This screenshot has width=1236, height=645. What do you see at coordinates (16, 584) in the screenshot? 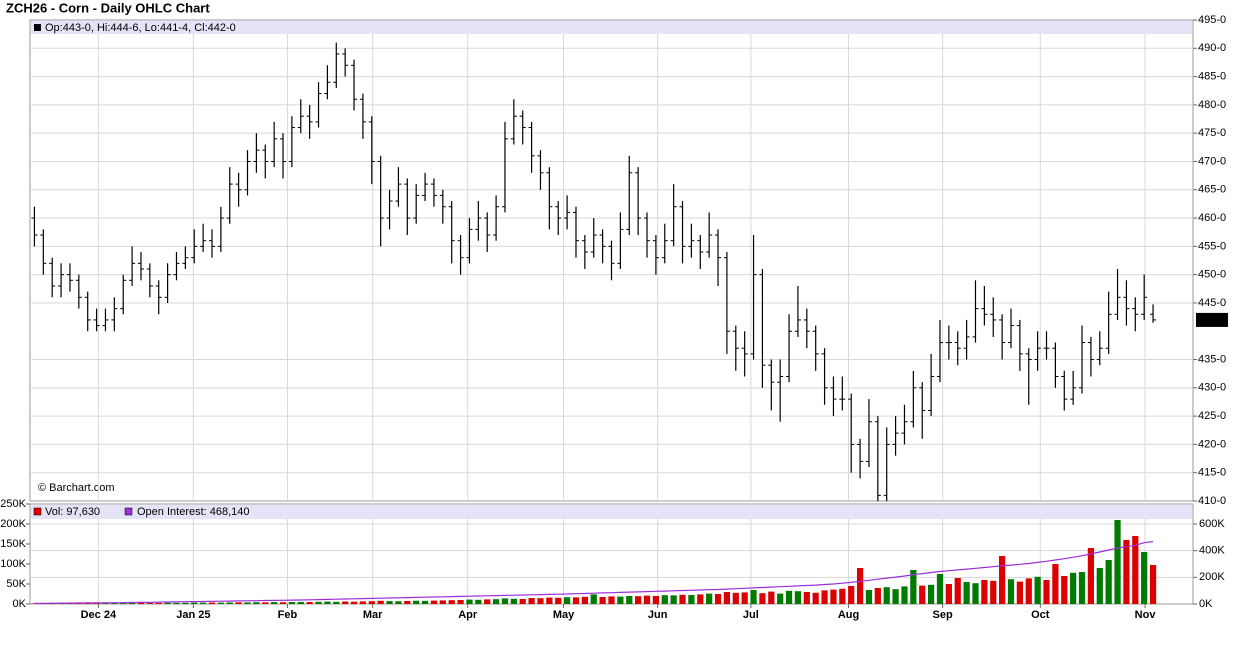
I see `y-tick-label: 50K` at bounding box center [16, 584].